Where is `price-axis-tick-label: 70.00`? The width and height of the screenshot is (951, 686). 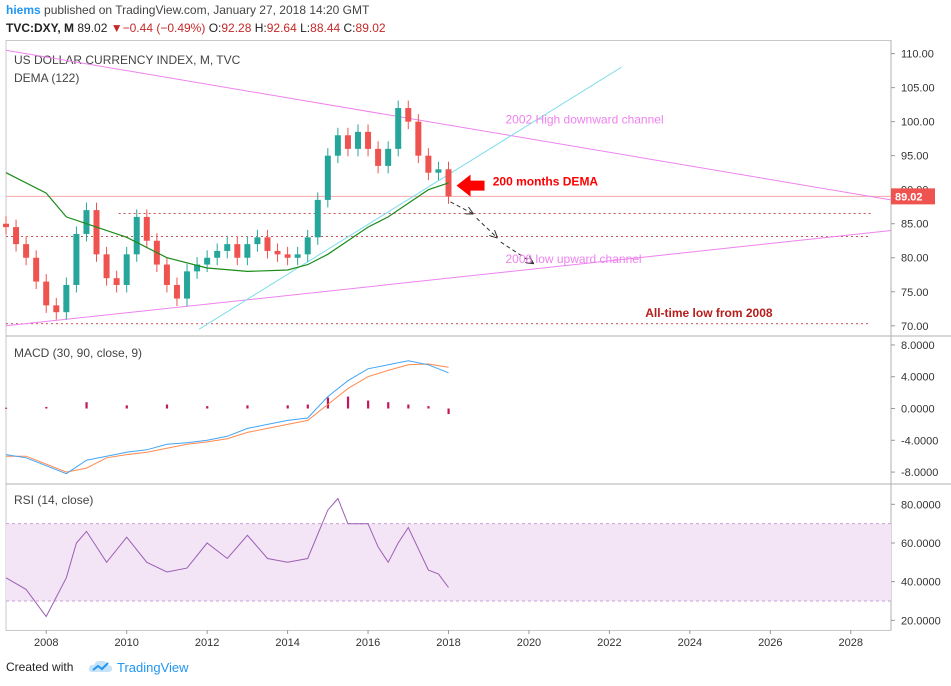 price-axis-tick-label: 70.00 is located at coordinates (915, 327).